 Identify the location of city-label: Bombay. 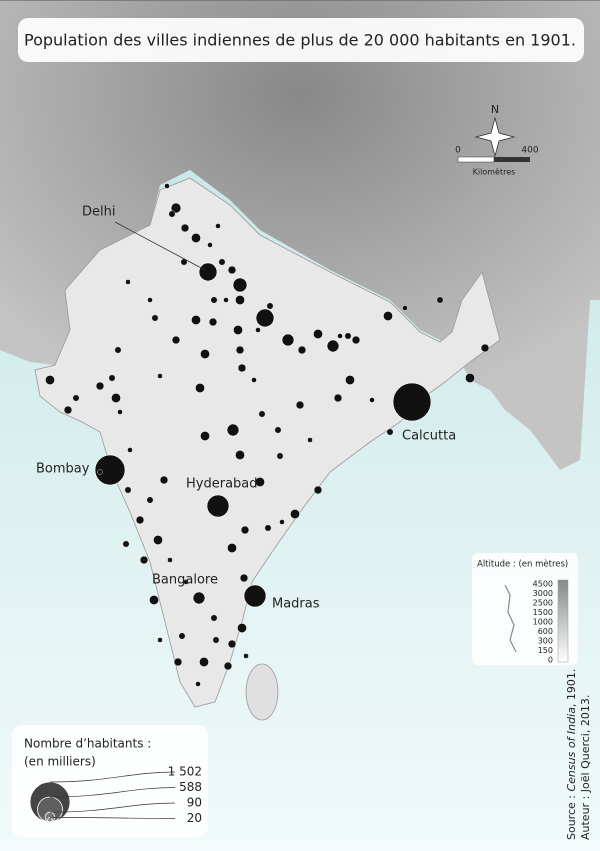
(63, 469).